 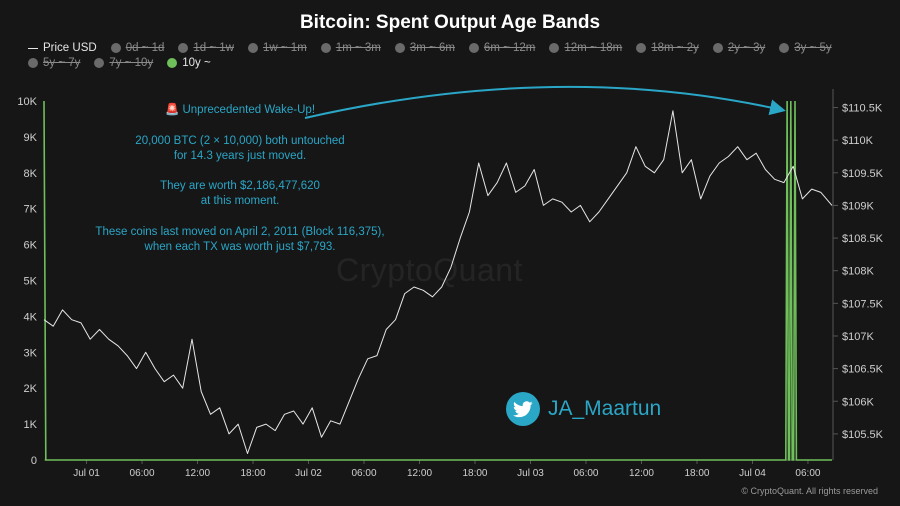 What do you see at coordinates (358, 48) in the screenshot?
I see `legend-label: 1m ~ 3m` at bounding box center [358, 48].